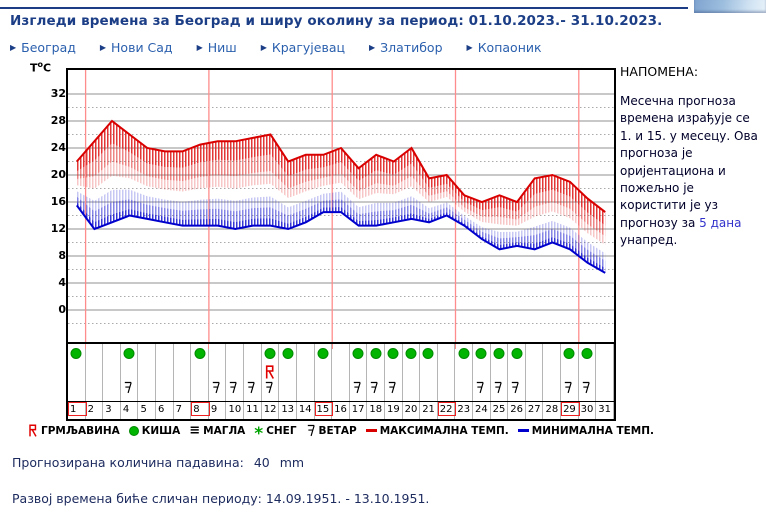  What do you see at coordinates (95, 410) in the screenshot?
I see `day-number-2: 2` at bounding box center [95, 410].